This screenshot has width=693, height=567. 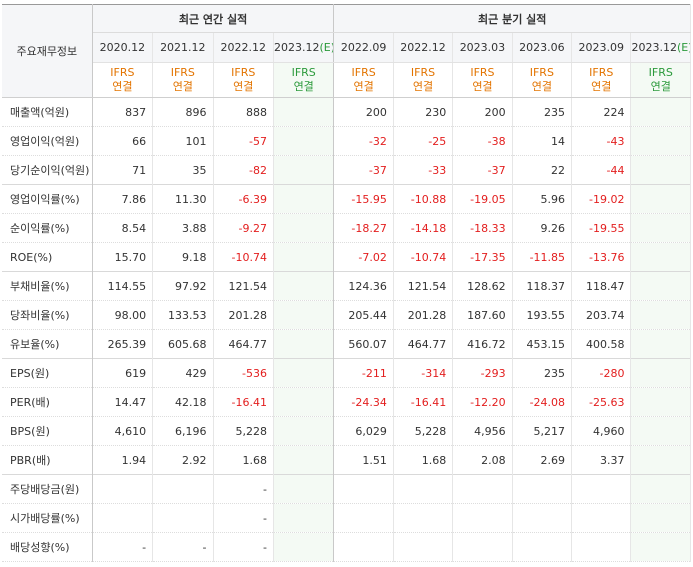 I want to click on period-header: 2023.09, so click(x=601, y=47).